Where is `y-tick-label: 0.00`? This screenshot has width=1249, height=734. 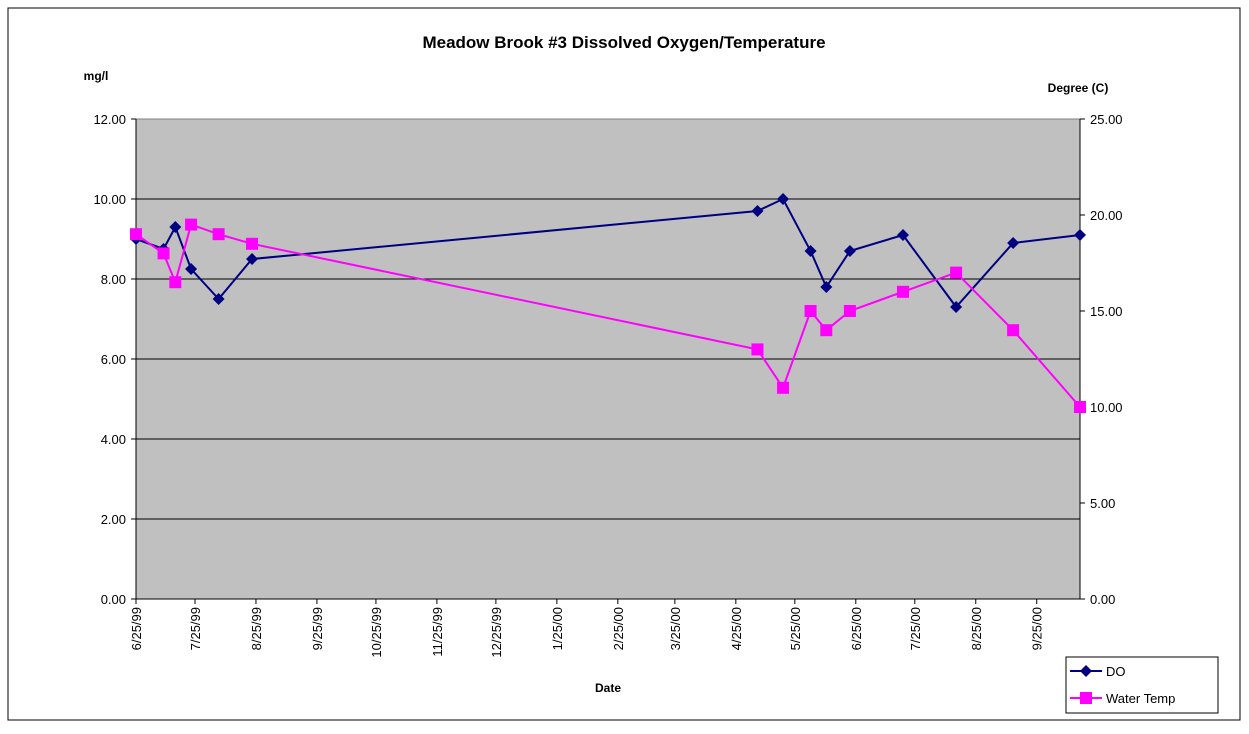
y-tick-label: 0.00 is located at coordinates (113, 599).